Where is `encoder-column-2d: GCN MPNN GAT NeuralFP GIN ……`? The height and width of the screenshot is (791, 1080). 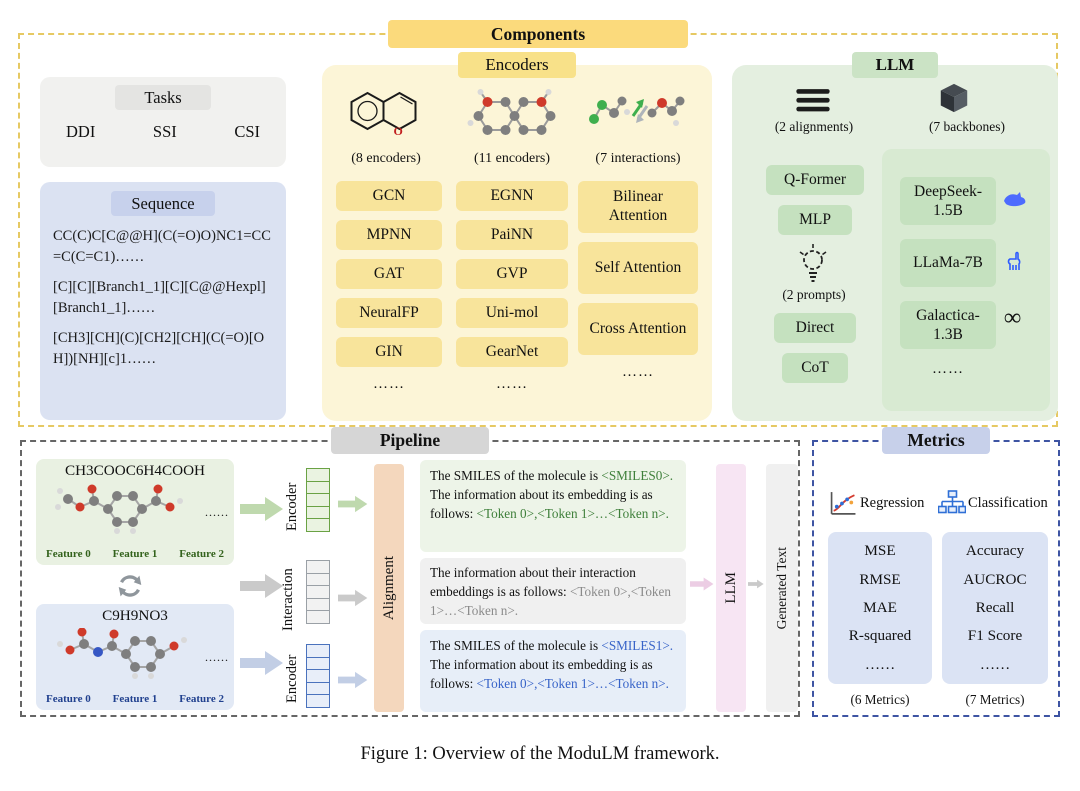 encoder-column-2d: GCN MPNN GAT NeuralFP GIN …… is located at coordinates (389, 287).